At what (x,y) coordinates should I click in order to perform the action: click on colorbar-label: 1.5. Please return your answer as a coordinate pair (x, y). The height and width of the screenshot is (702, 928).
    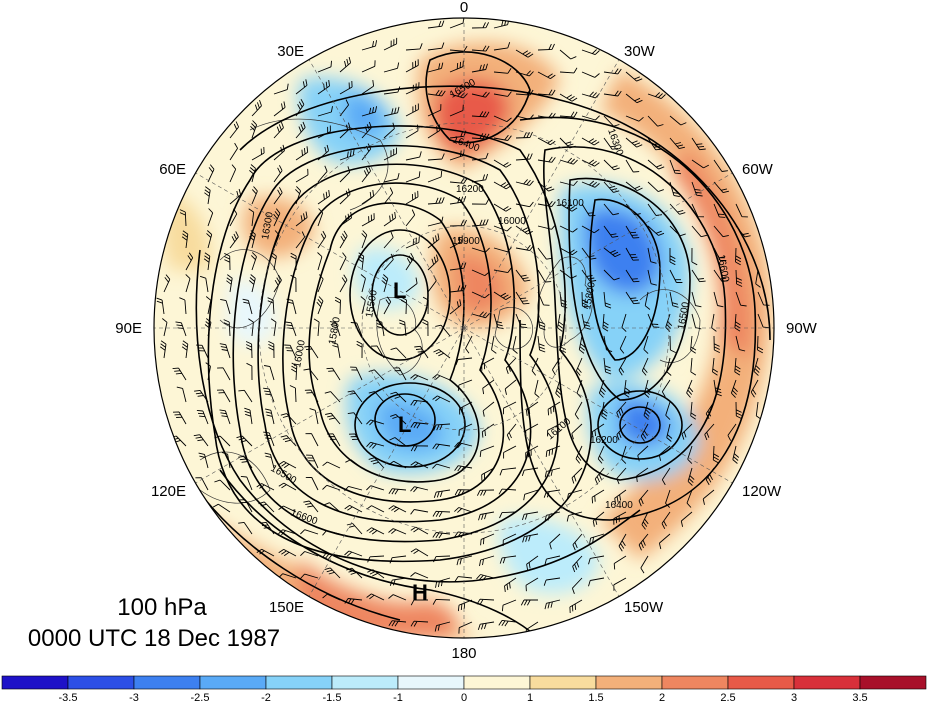
    Looking at the image, I should click on (595, 697).